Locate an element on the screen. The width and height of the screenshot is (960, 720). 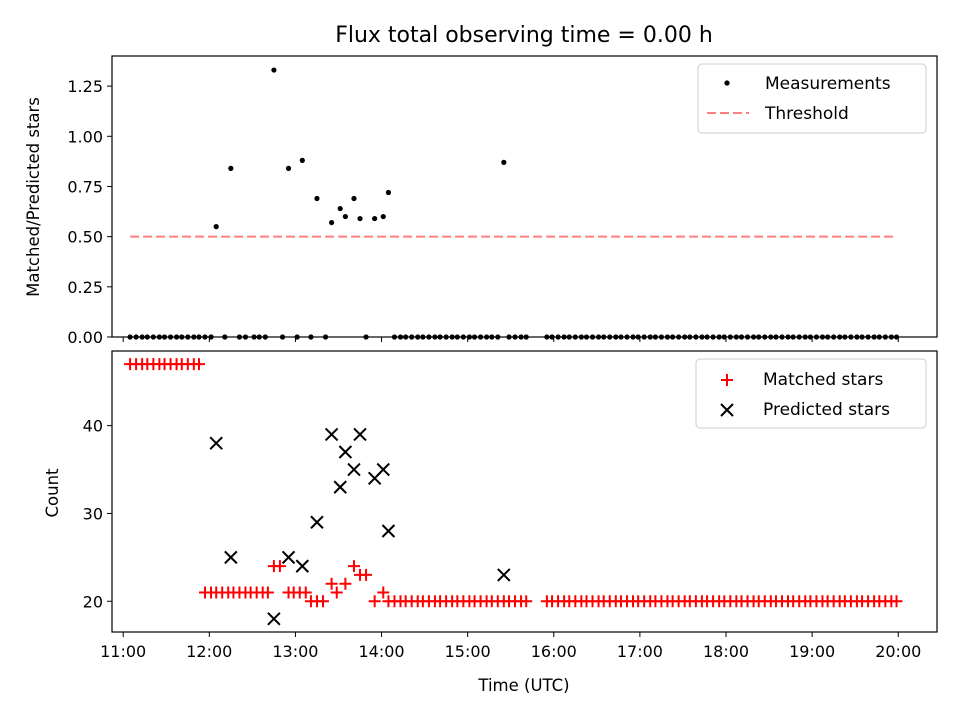
top-y-tick-label: 0.00 is located at coordinates (85, 337).